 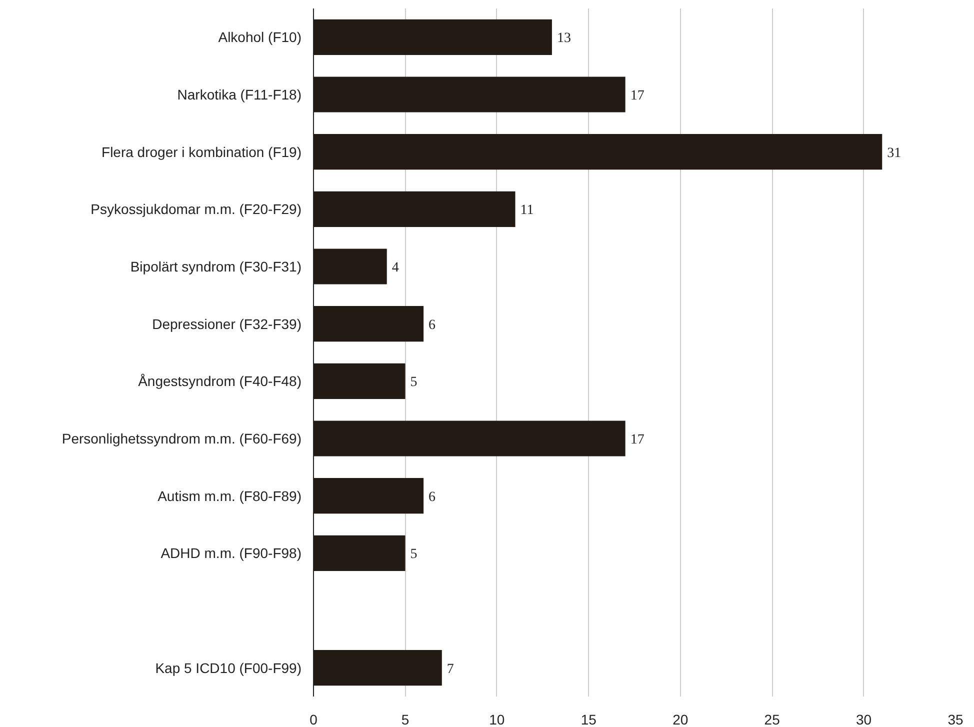 I want to click on y-tick-label: Psykossjukdomar m.m. (F20-F29), so click(x=196, y=209).